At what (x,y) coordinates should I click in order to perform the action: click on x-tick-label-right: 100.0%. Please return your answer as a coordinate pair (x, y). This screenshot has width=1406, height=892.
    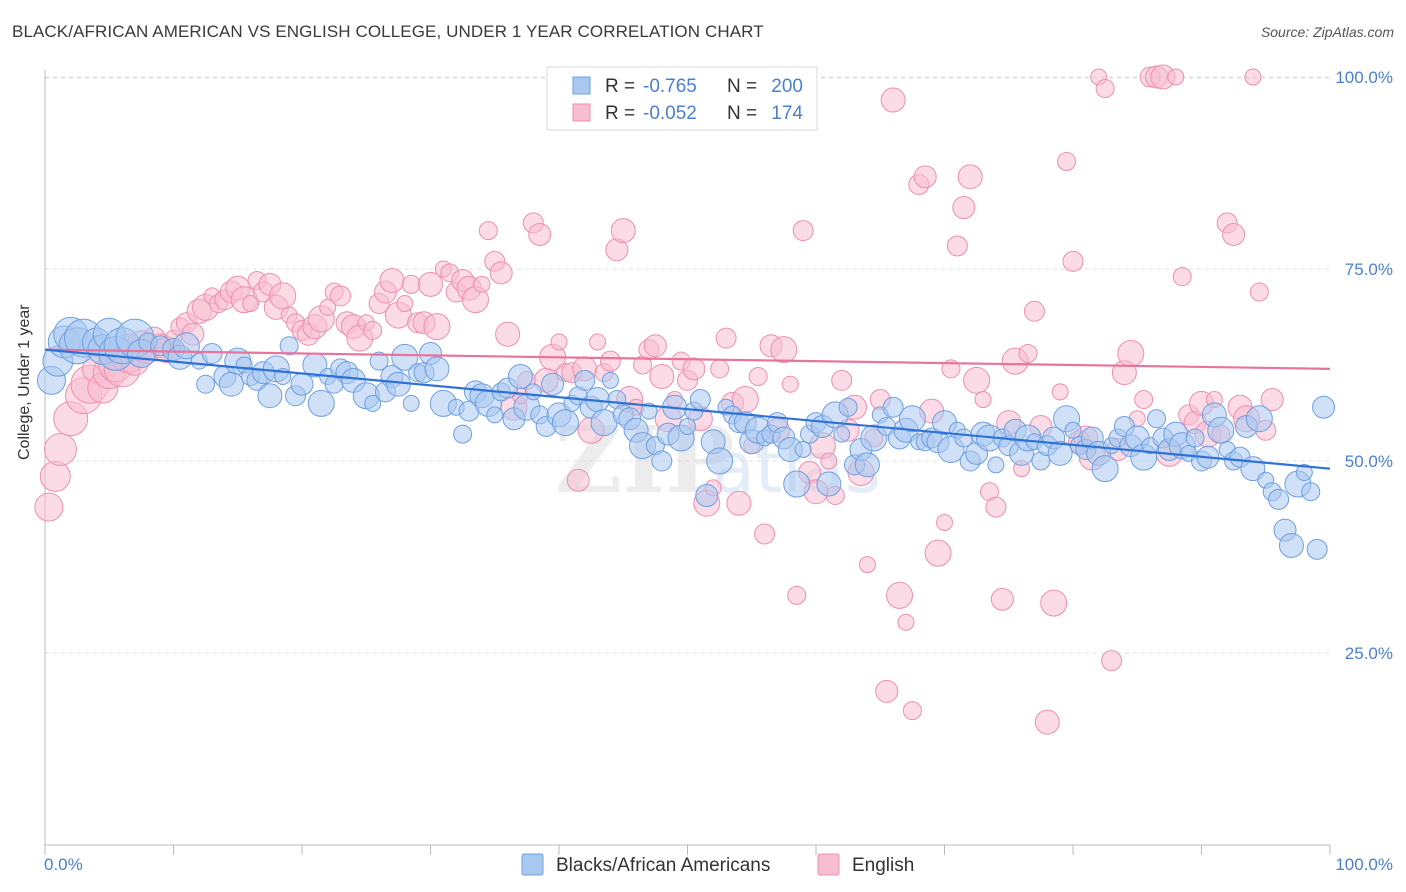
    Looking at the image, I should click on (1364, 864).